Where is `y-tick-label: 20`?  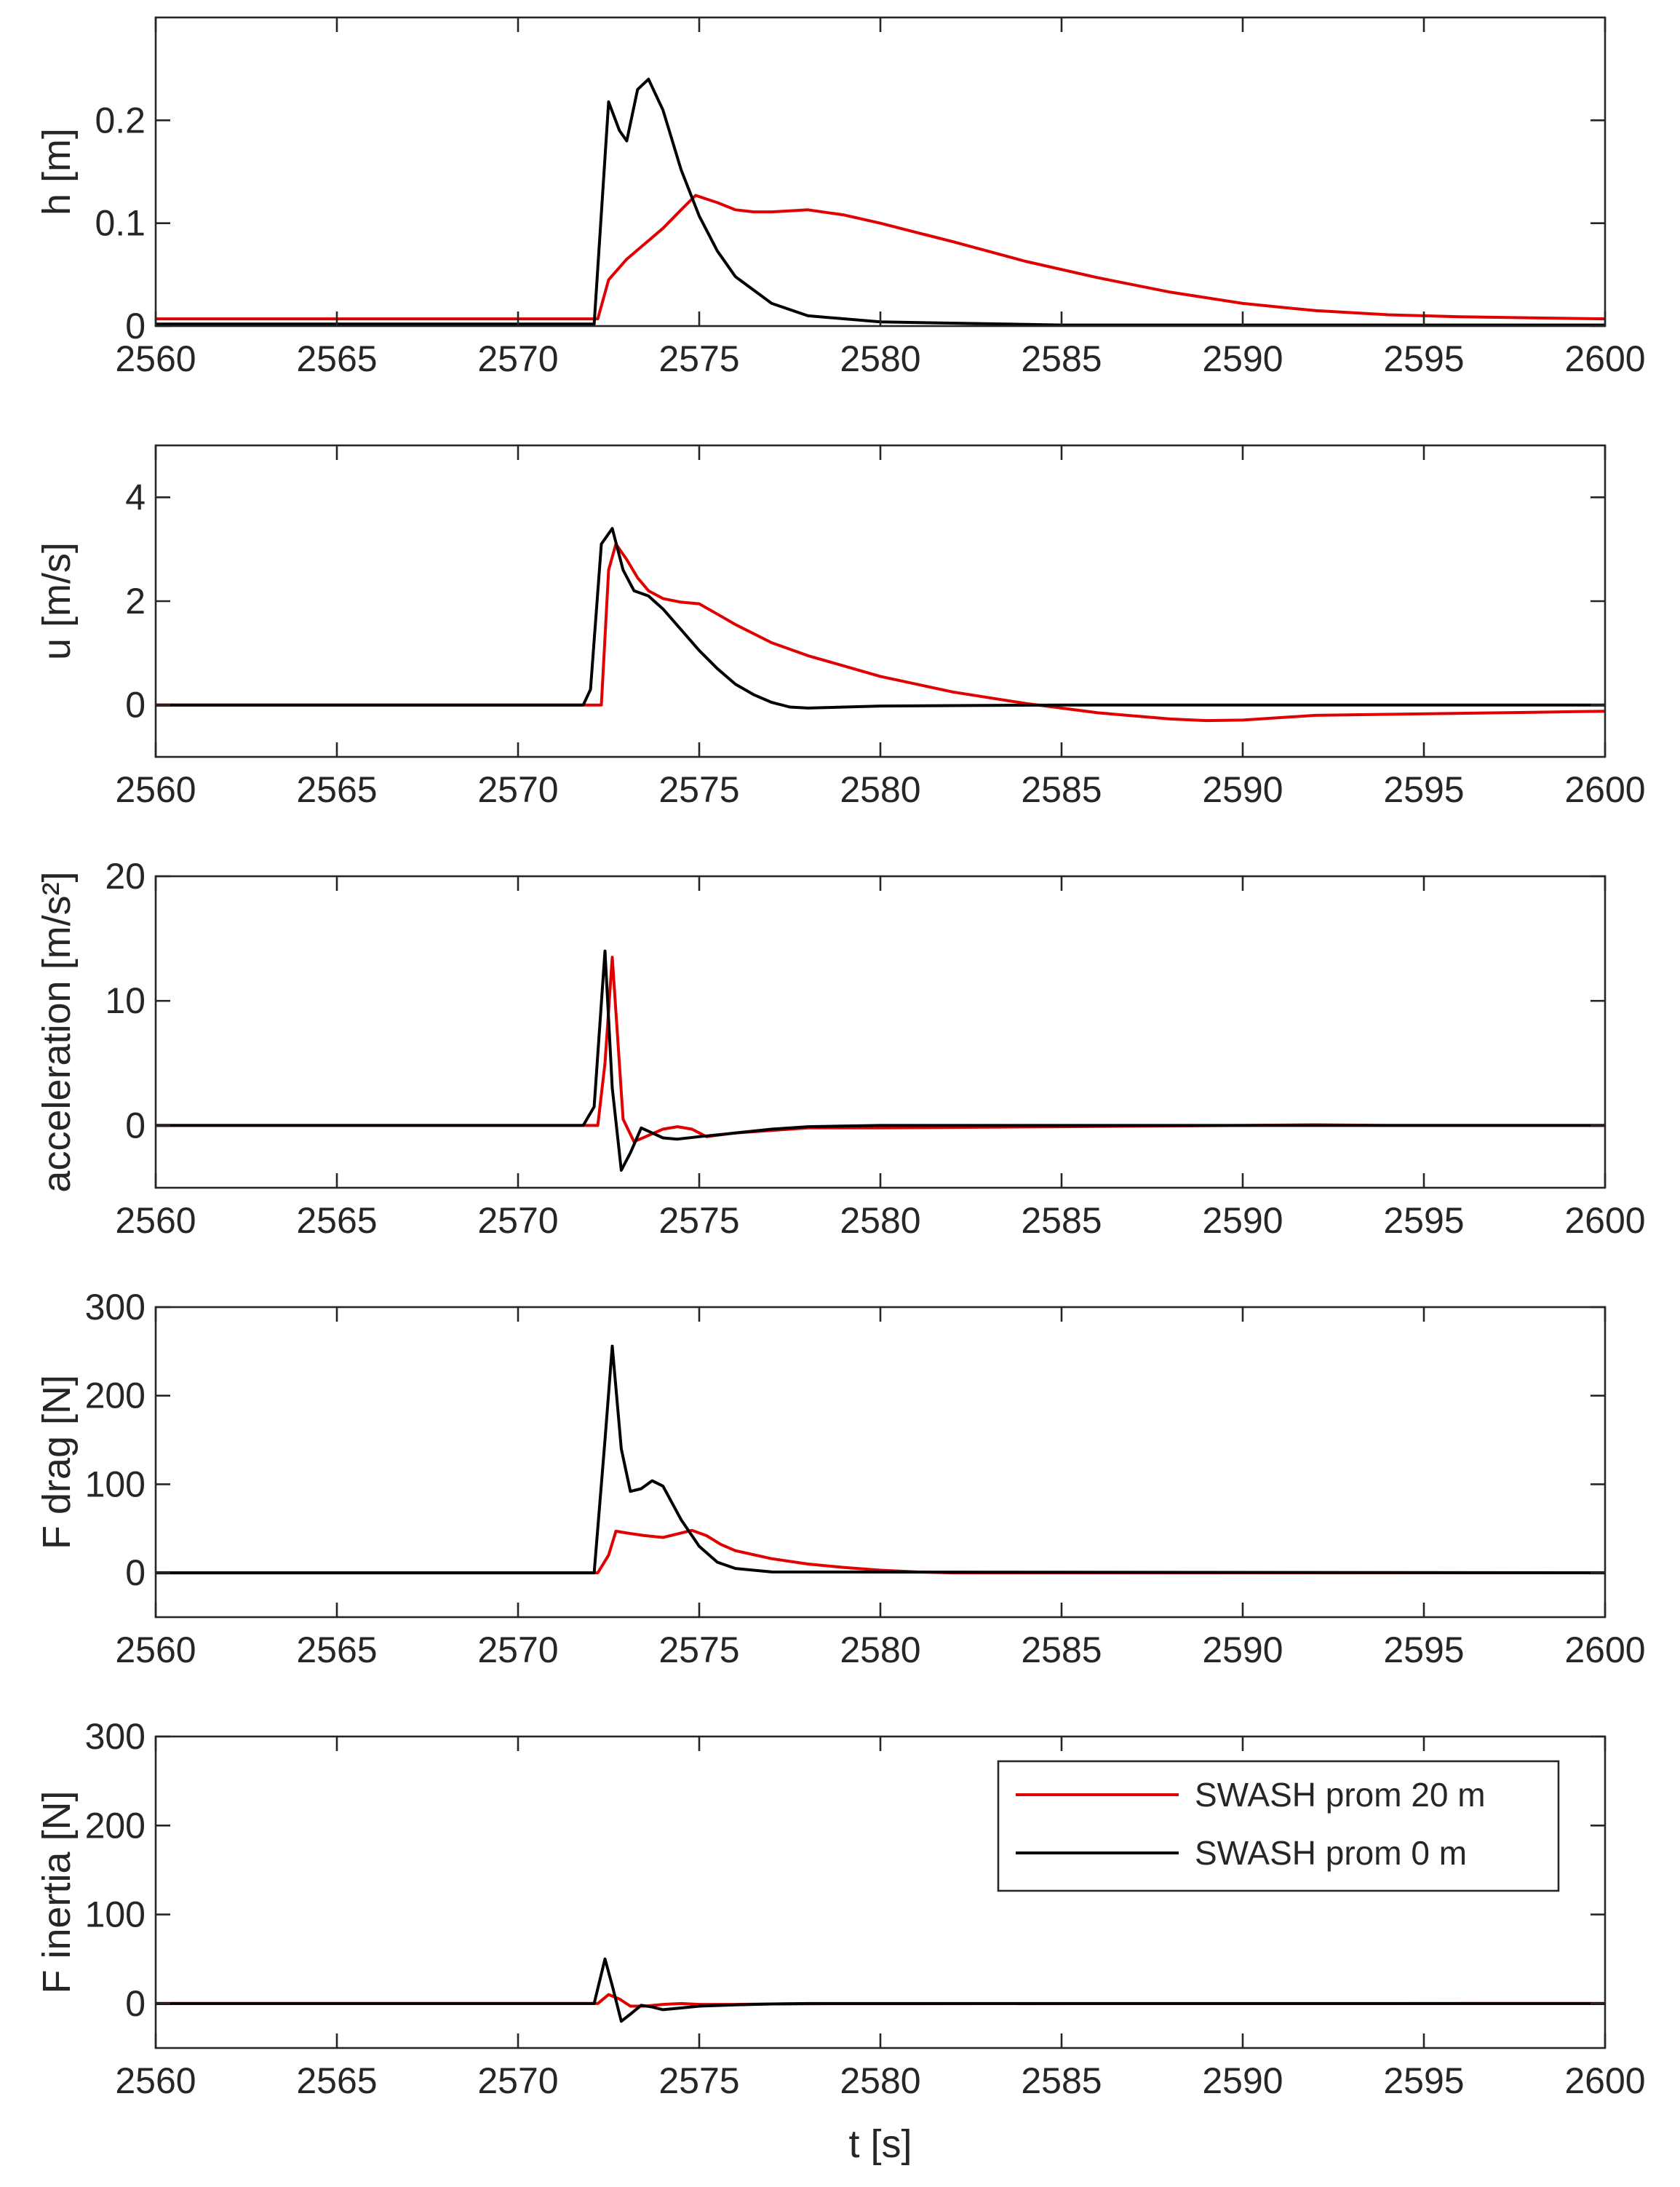
y-tick-label: 20 is located at coordinates (126, 876).